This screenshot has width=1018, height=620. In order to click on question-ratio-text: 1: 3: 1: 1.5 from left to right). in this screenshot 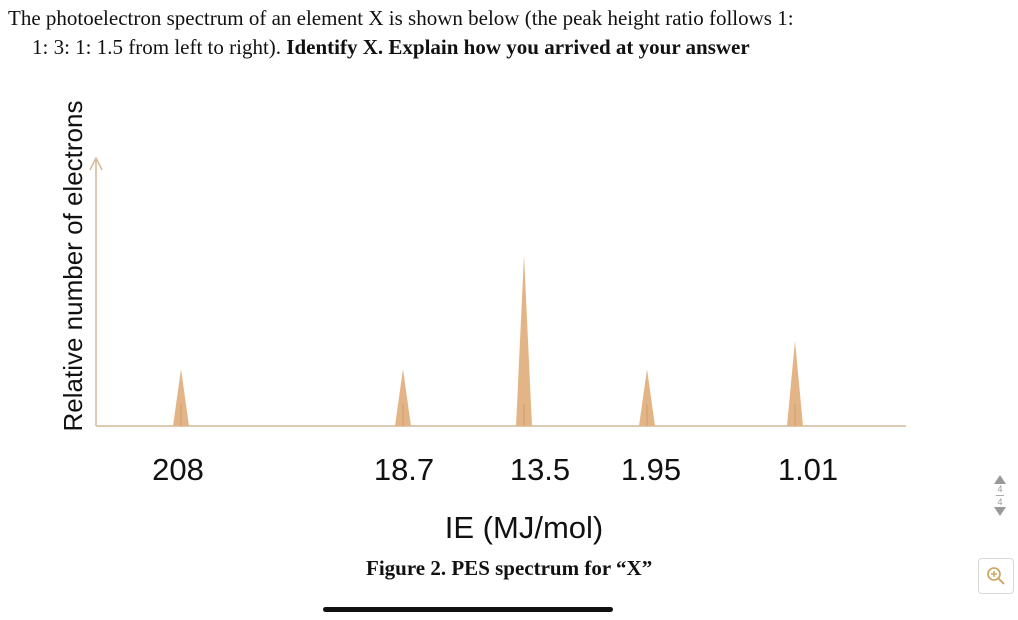, I will do `click(157, 47)`.